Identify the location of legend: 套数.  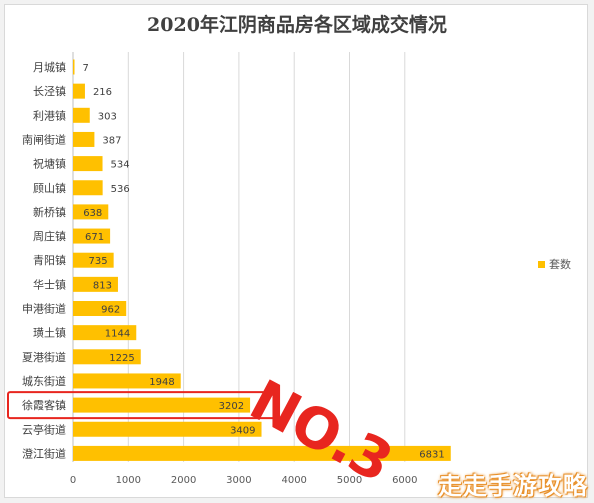
(554, 264).